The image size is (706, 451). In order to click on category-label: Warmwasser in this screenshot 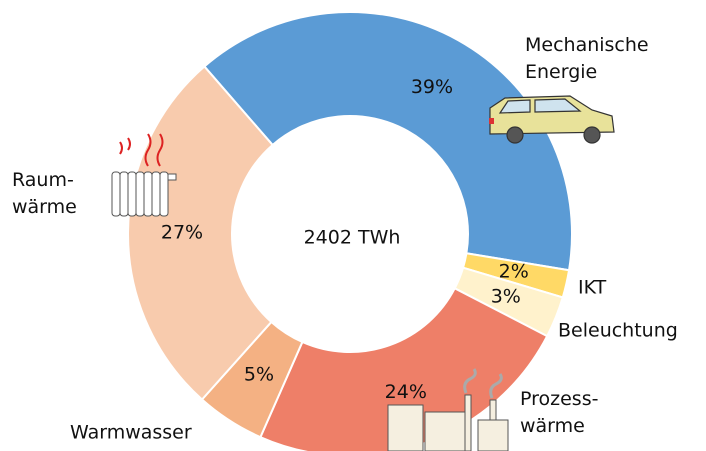, I will do `click(131, 433)`.